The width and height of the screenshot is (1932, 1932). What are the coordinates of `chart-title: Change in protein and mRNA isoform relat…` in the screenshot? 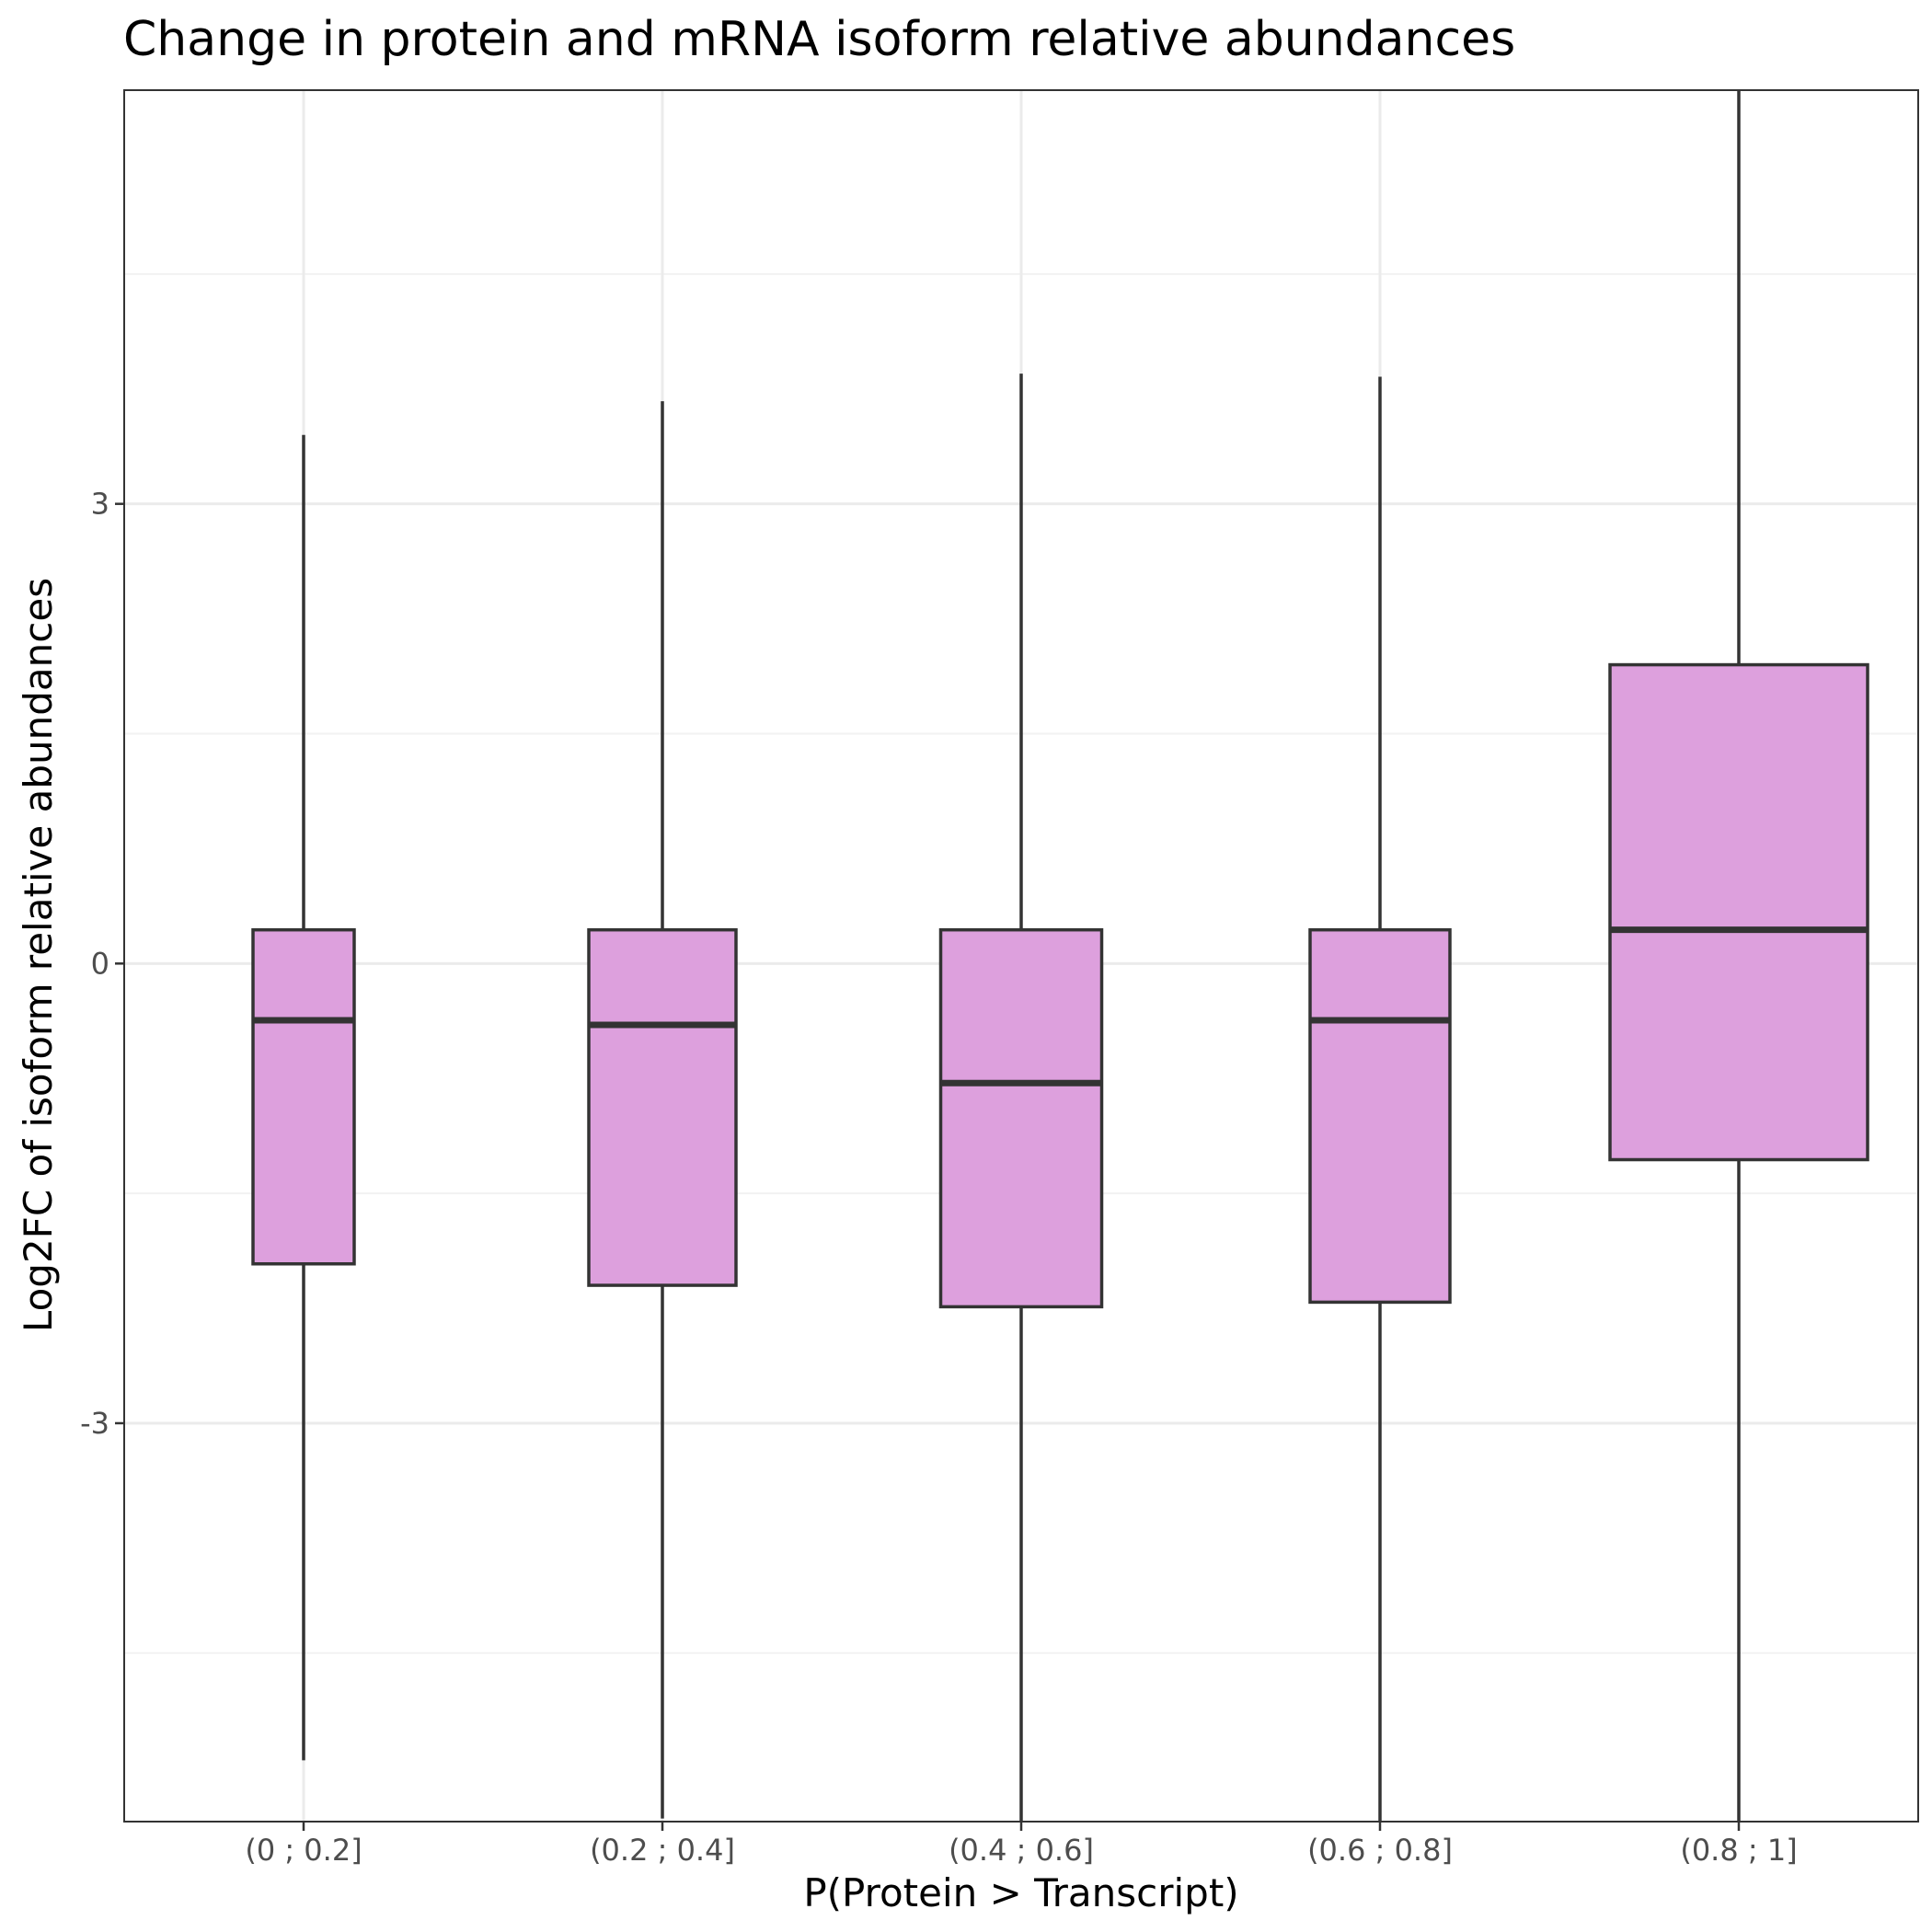 It's located at (819, 39).